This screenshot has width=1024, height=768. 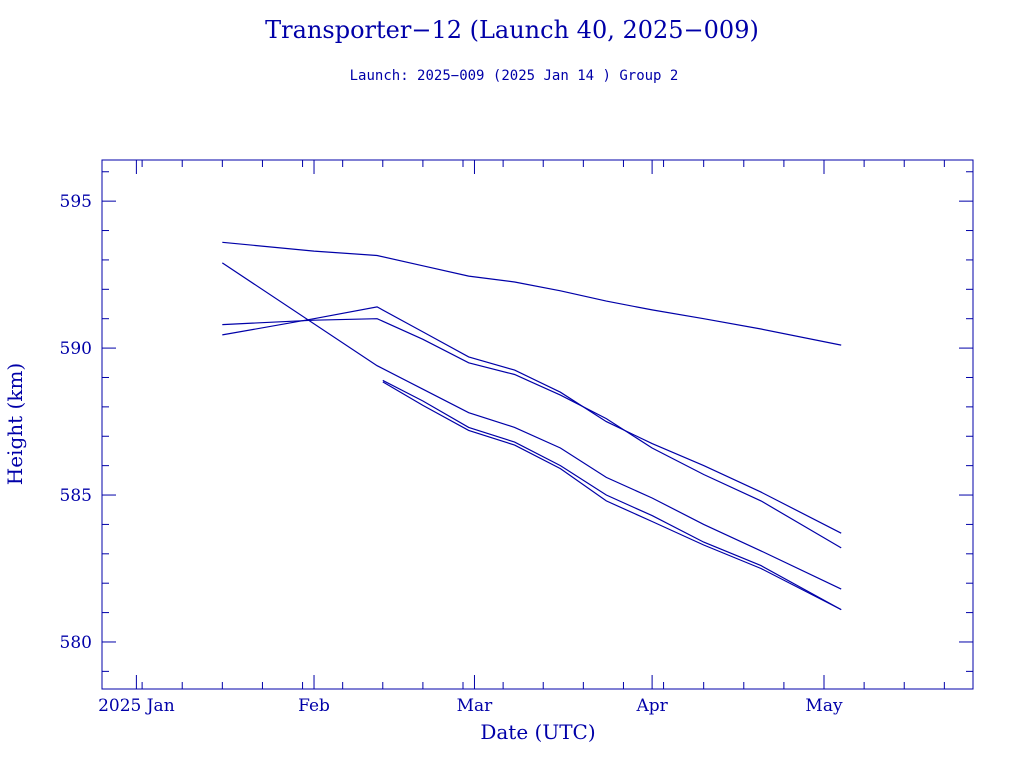 I want to click on chart-subtitle: Launch: 2025−009 (2025 Jan 14 ) Group 2, so click(x=514, y=76).